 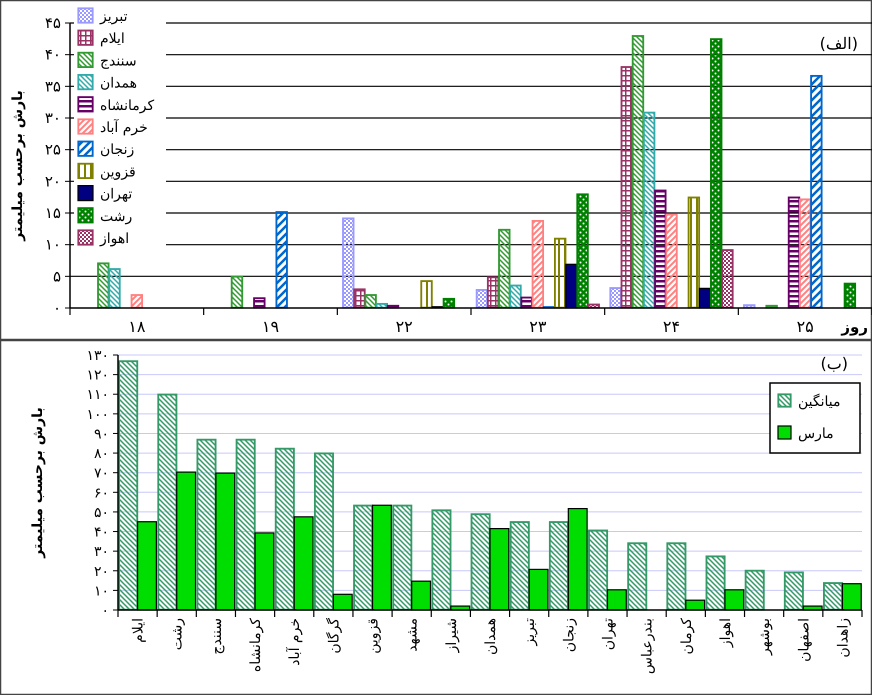 I want to click on x-tick-label: ۲۳, so click(x=538, y=326).